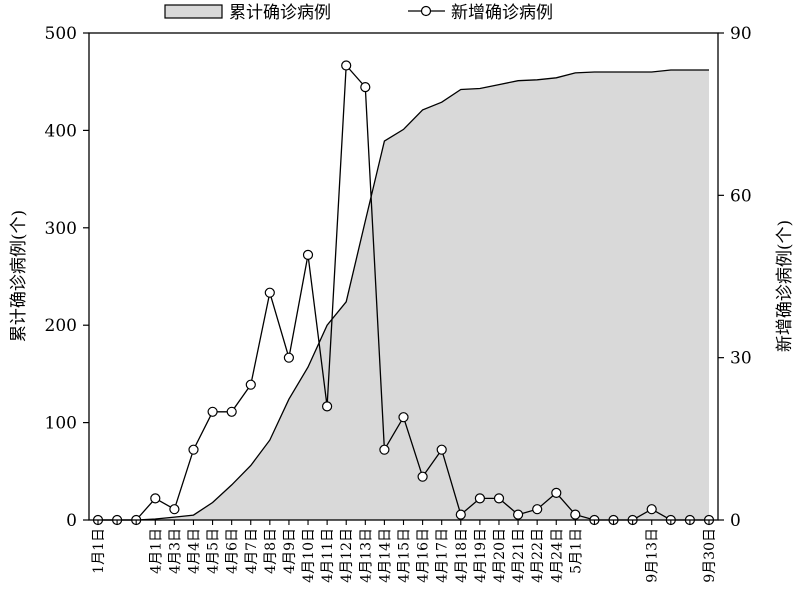 The width and height of the screenshot is (800, 610). I want to click on x-tick-label: 4月10日, so click(309, 555).